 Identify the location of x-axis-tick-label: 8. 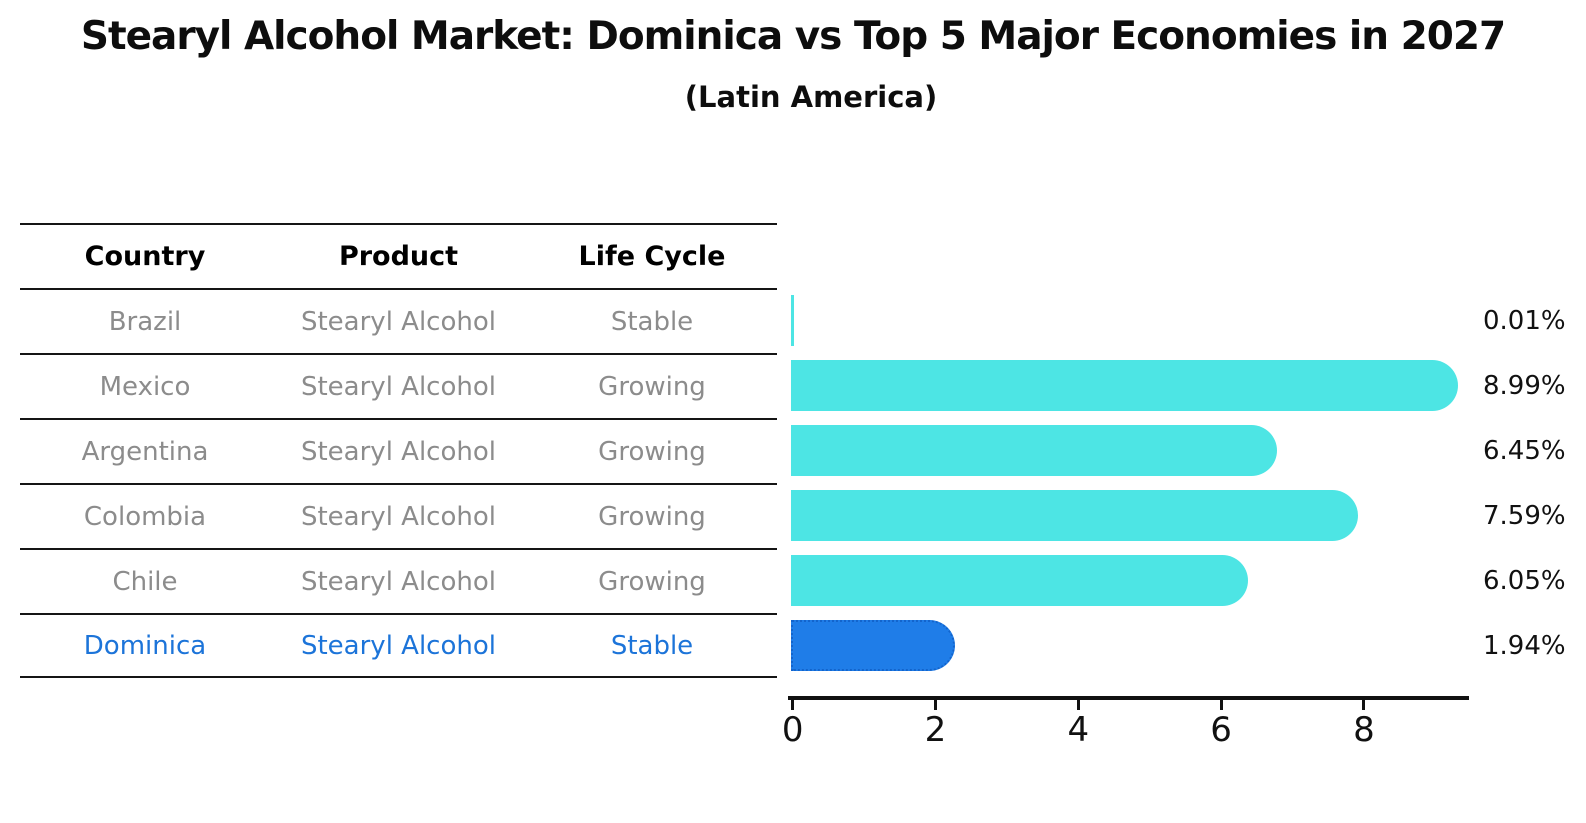
(1364, 730).